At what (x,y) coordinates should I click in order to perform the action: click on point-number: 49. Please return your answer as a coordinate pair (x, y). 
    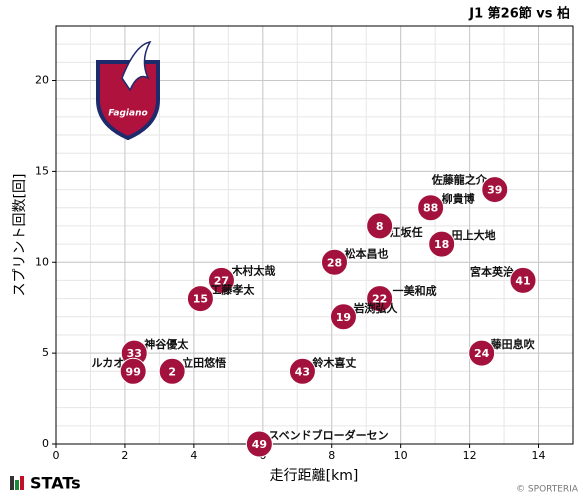
    Looking at the image, I should click on (259, 444).